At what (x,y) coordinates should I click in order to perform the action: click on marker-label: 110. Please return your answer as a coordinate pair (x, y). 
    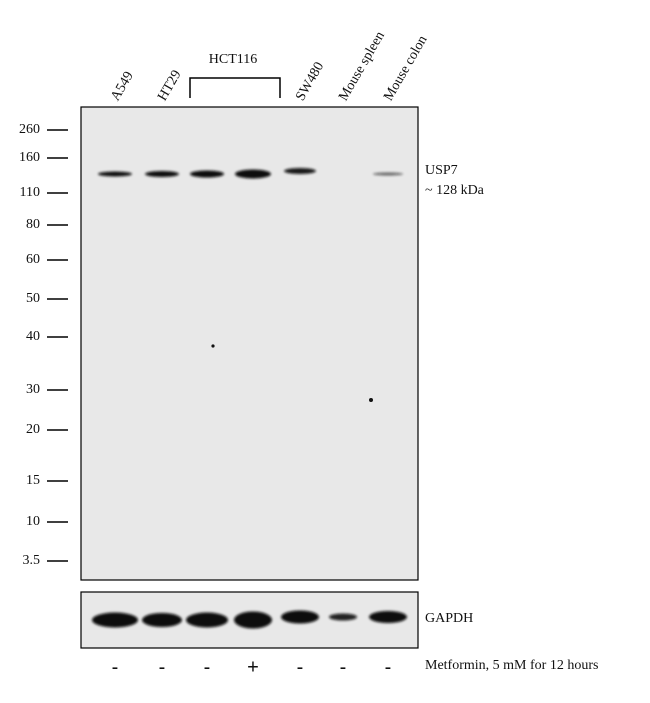
    Looking at the image, I should click on (30, 192).